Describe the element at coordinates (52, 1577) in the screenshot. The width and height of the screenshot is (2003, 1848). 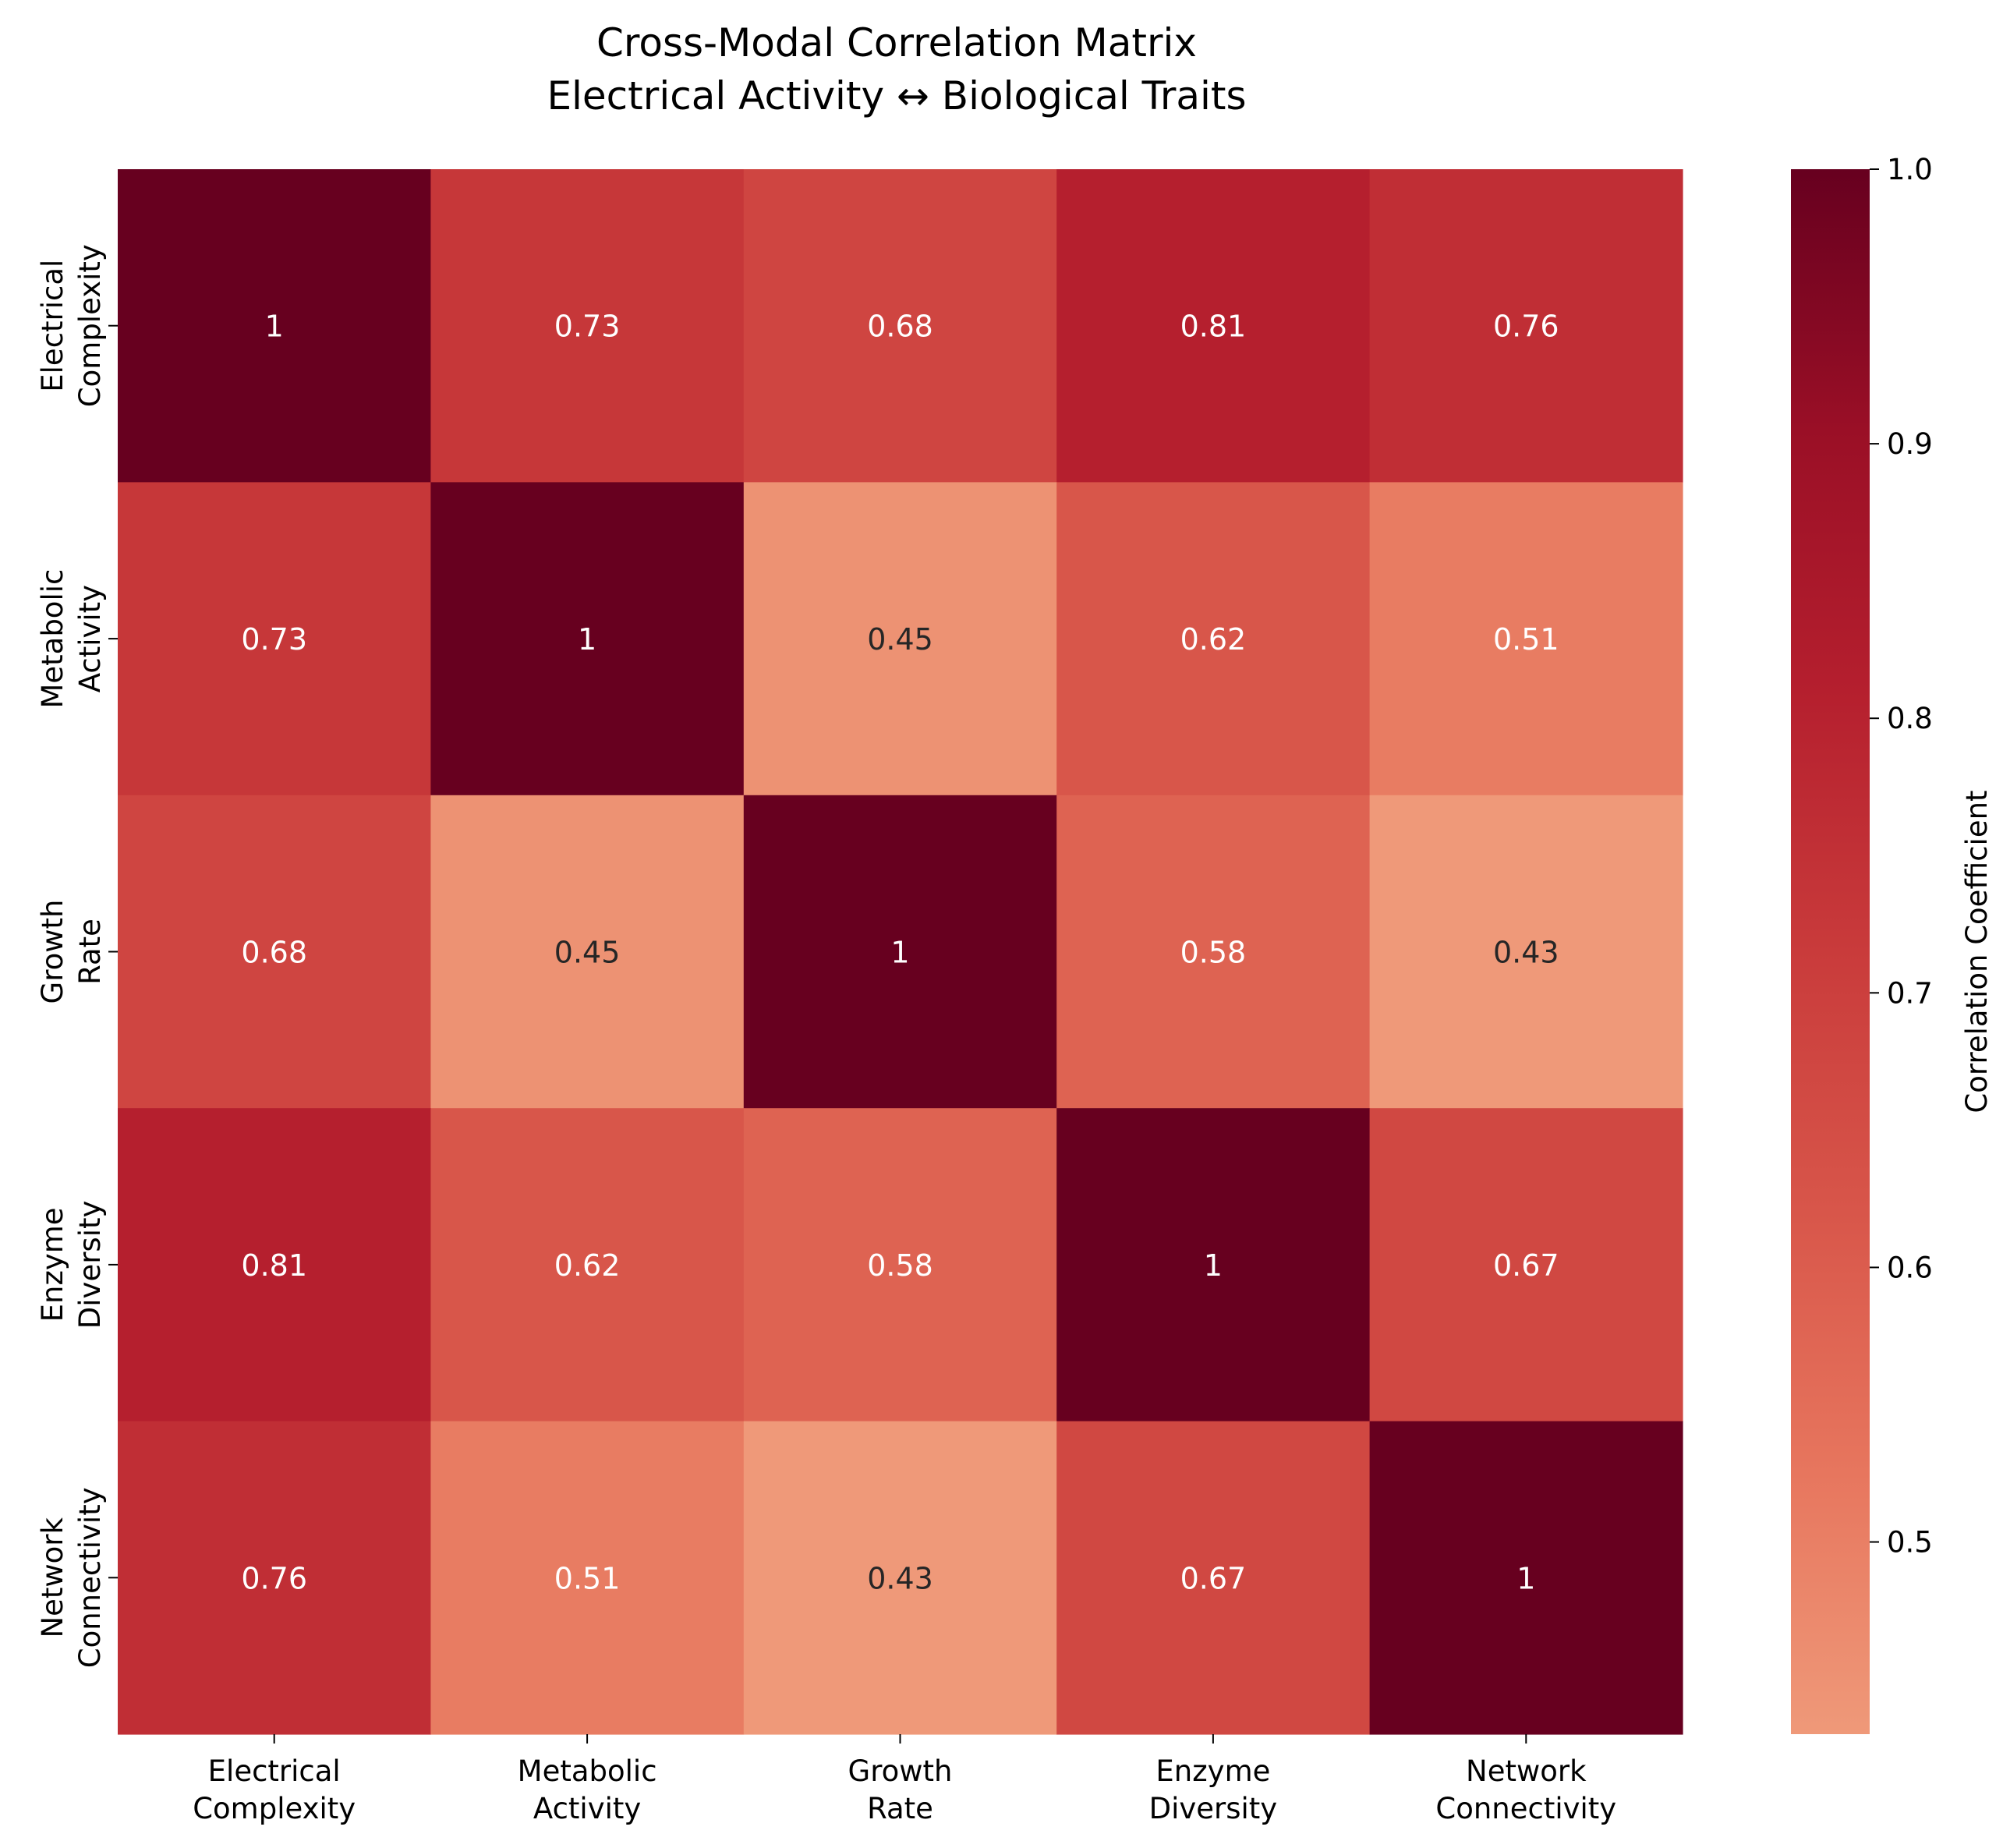
I see `y-tick-label: Network` at that location.